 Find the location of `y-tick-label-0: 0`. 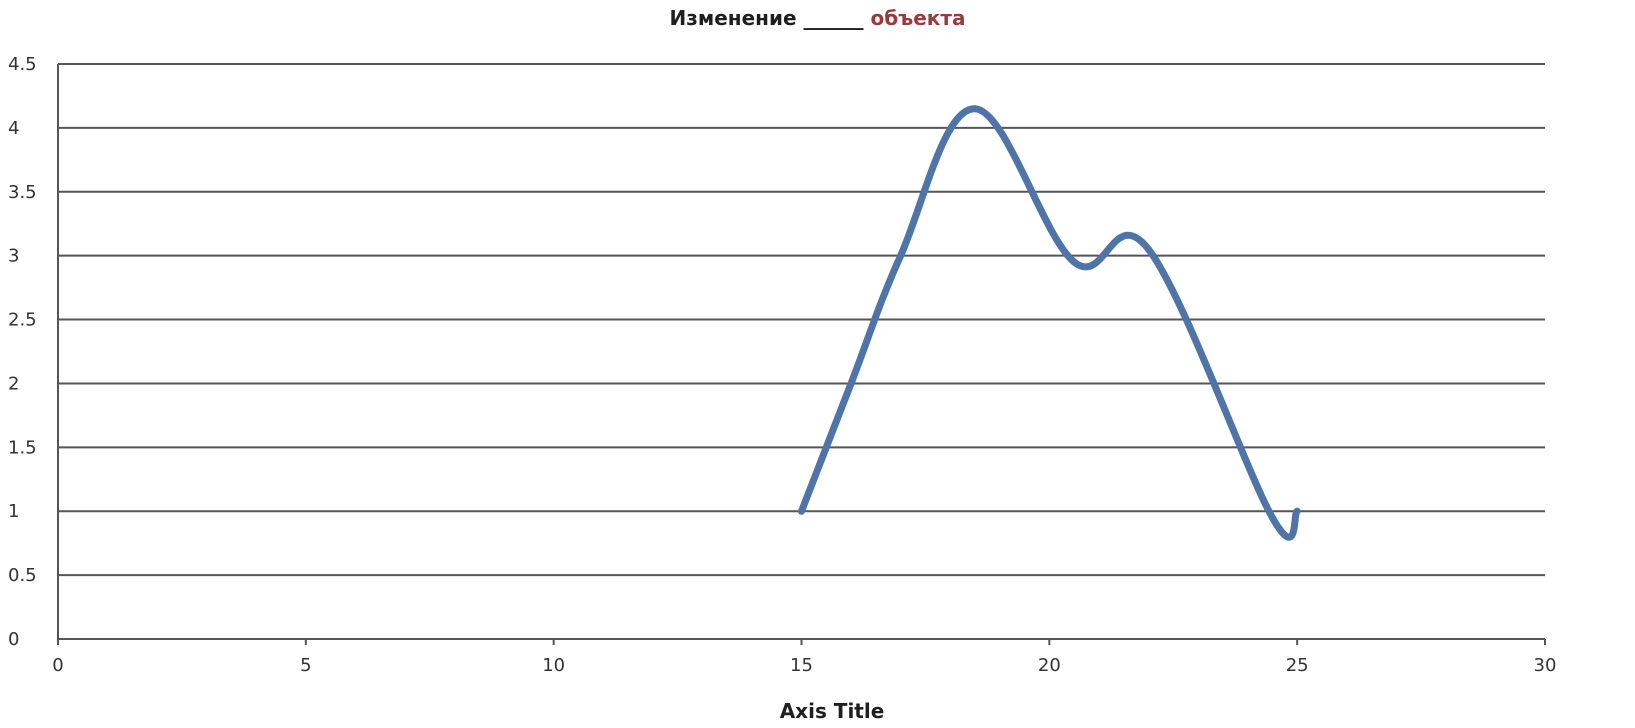

y-tick-label-0: 0 is located at coordinates (13, 639).